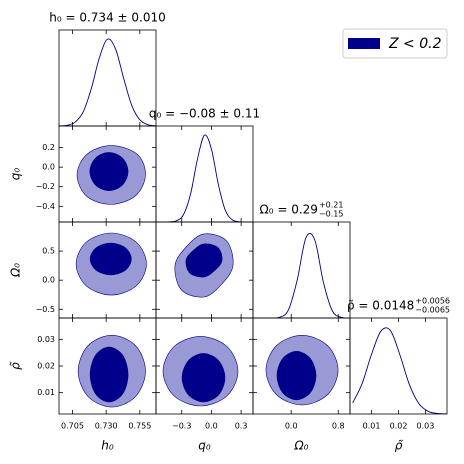 The height and width of the screenshot is (464, 464). I want to click on x-tick-label: −0.3, so click(181, 426).